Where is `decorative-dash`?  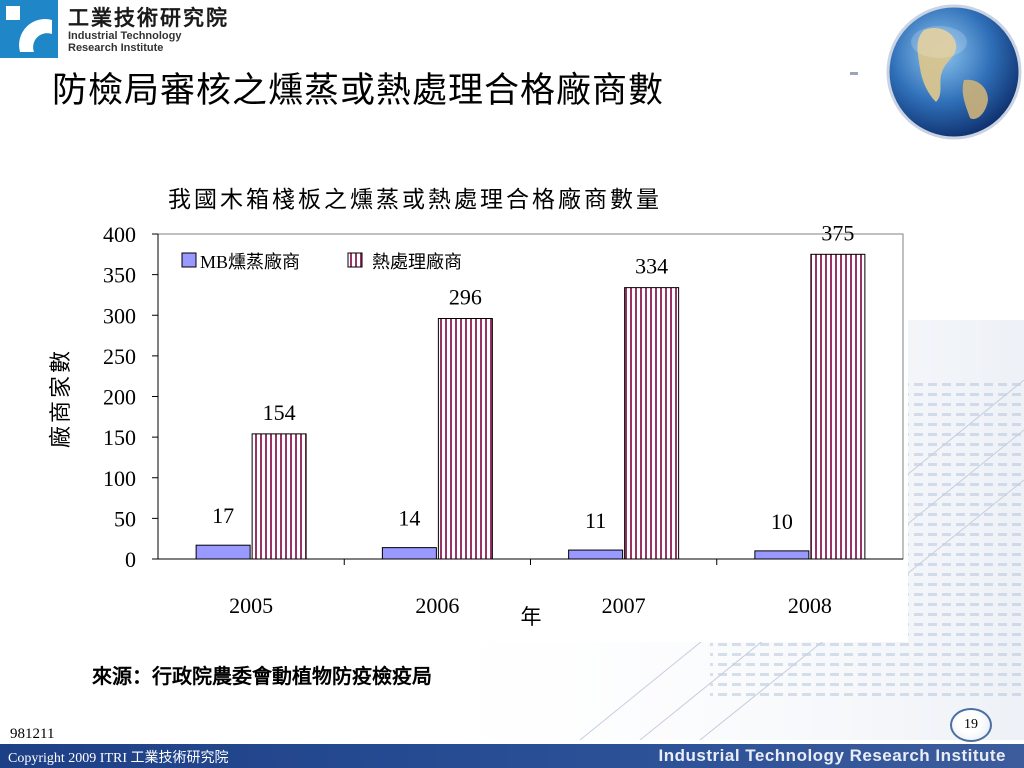 decorative-dash is located at coordinates (854, 73).